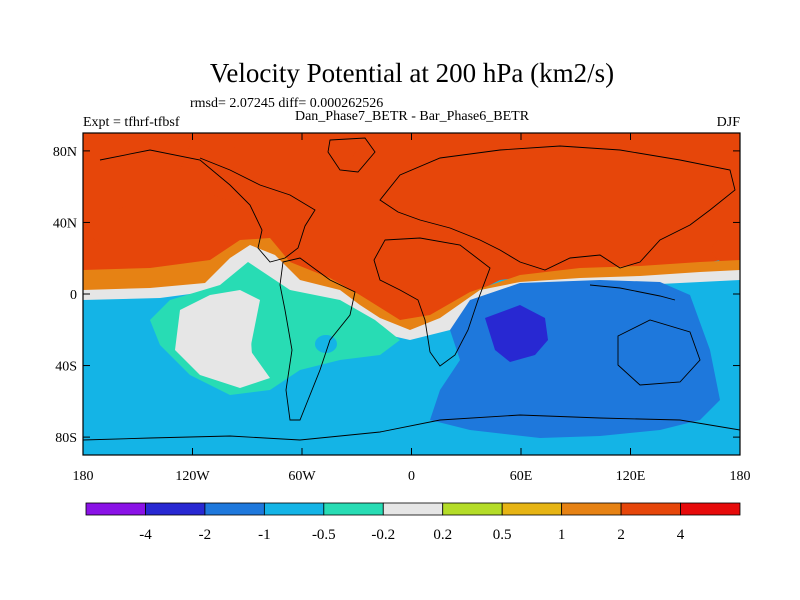 This screenshot has width=800, height=600. What do you see at coordinates (442, 535) in the screenshot?
I see `colorbar-label: 0.2` at bounding box center [442, 535].